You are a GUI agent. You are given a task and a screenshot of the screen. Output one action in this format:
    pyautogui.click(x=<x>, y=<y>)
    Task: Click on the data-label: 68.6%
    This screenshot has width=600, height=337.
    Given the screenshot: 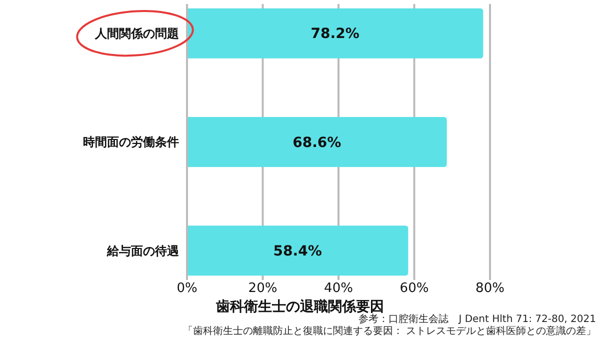 What is the action you would take?
    pyautogui.click(x=317, y=142)
    